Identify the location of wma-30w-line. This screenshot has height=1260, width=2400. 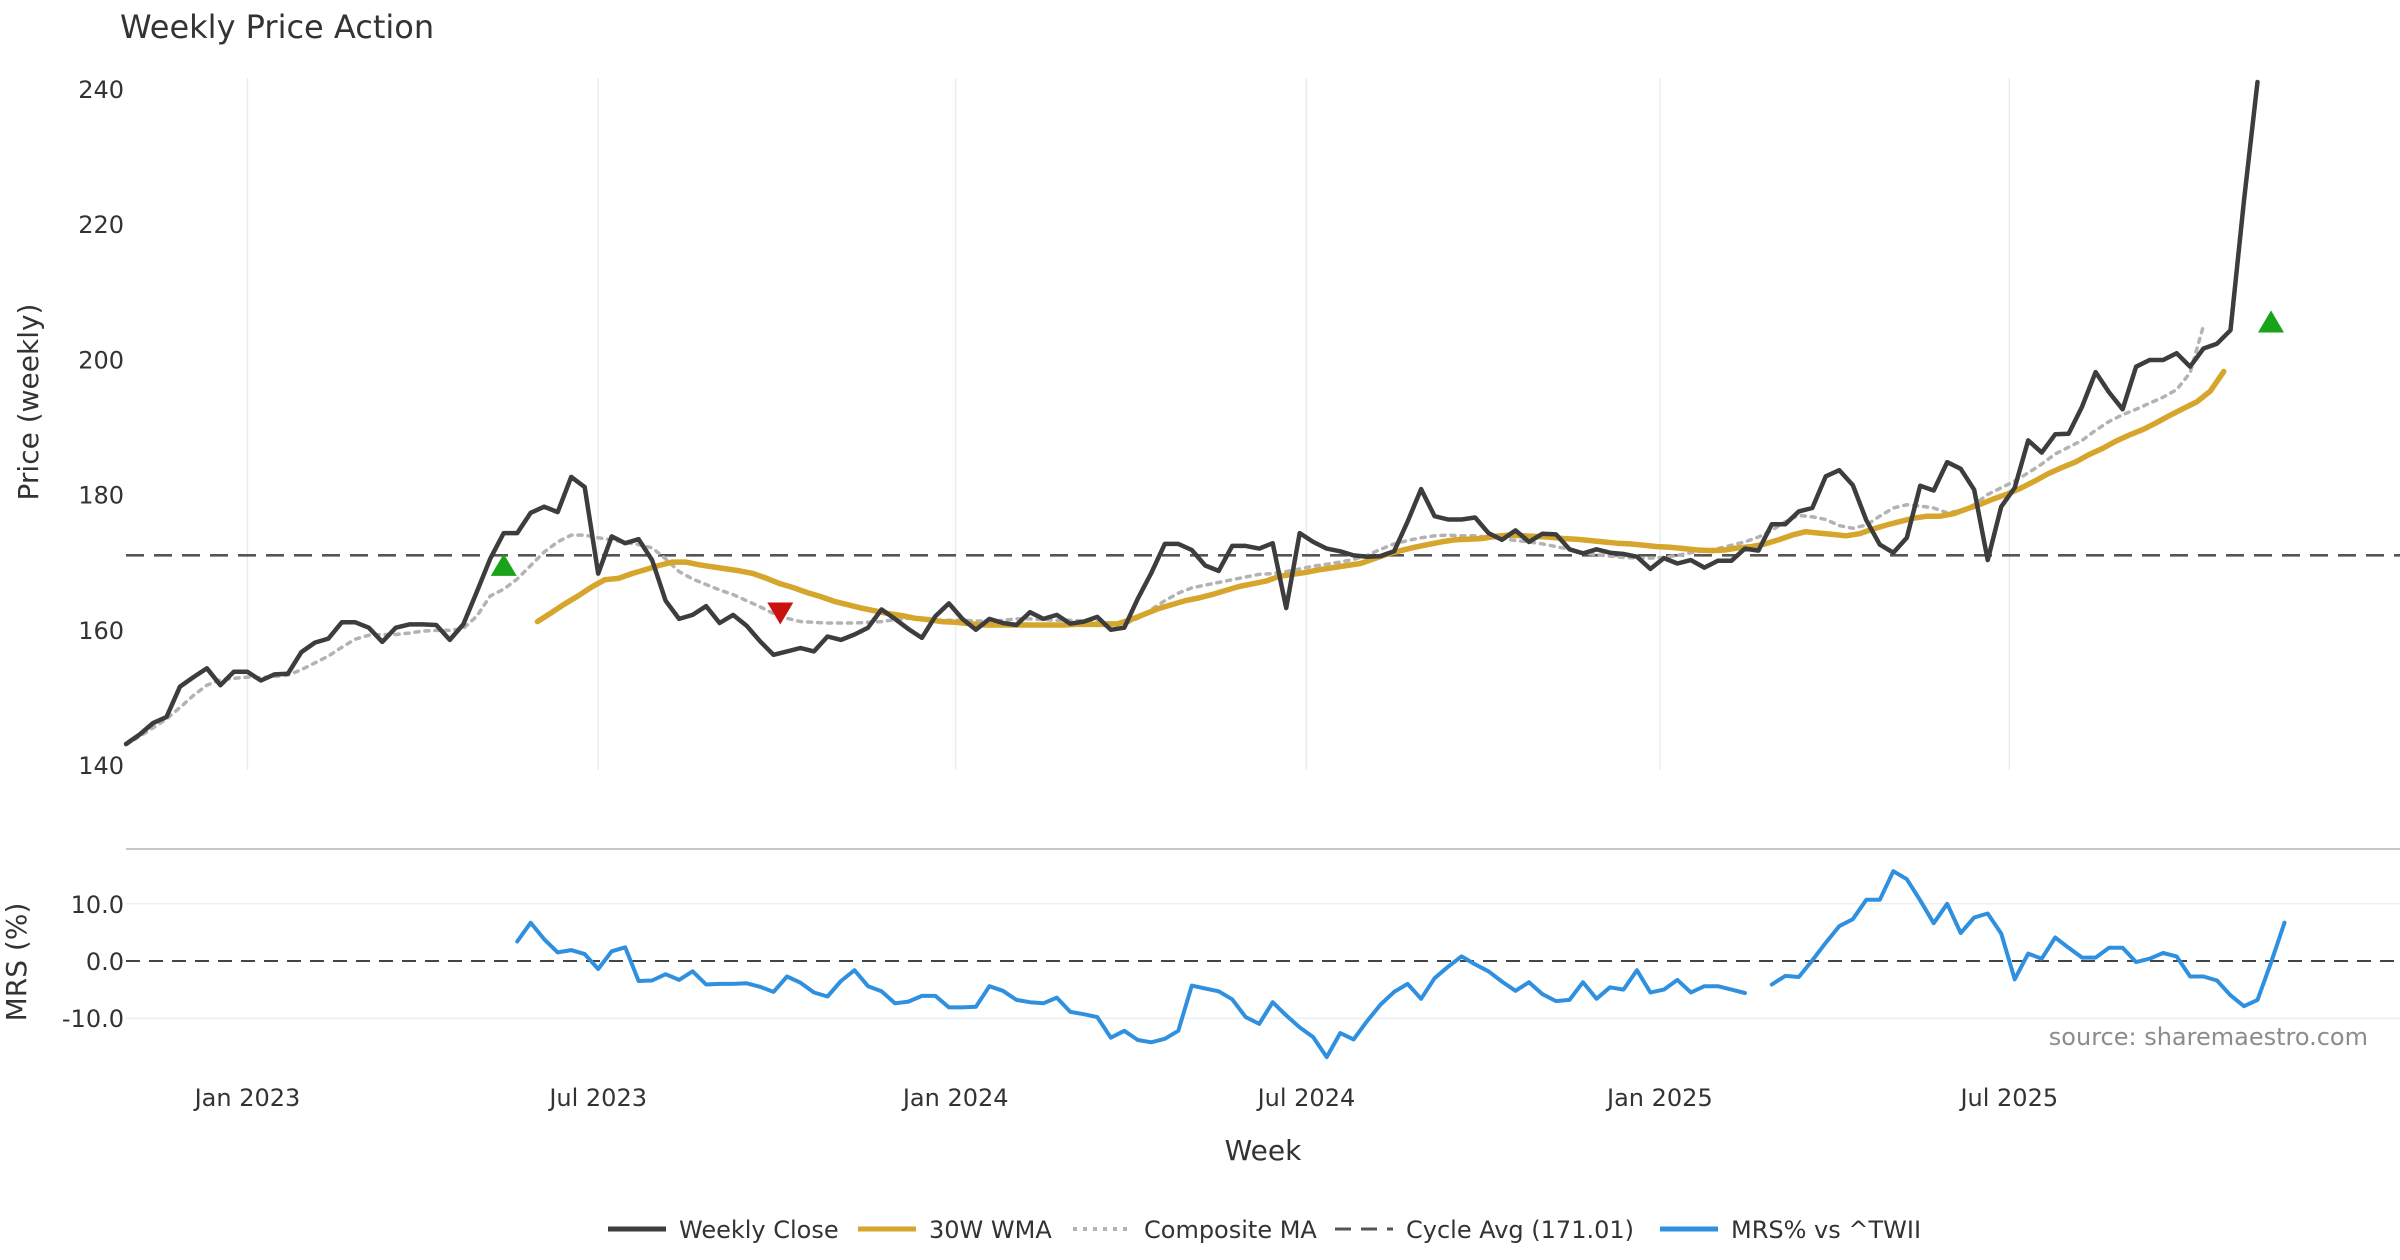
(1380, 498).